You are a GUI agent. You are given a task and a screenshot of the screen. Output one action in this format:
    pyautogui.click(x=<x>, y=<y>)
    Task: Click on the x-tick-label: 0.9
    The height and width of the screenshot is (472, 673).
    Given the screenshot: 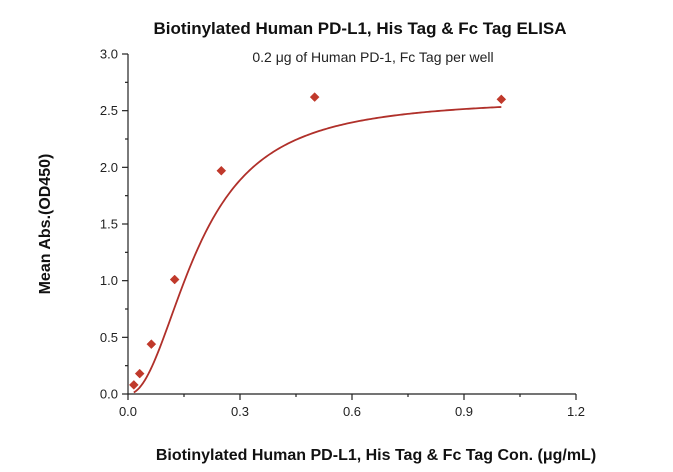 What is the action you would take?
    pyautogui.click(x=464, y=411)
    